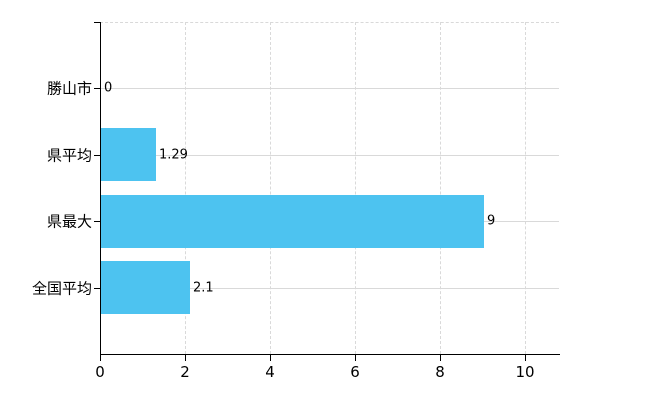 The height and width of the screenshot is (400, 650). Describe the element at coordinates (100, 372) in the screenshot. I see `x-tick-label: 0` at that location.